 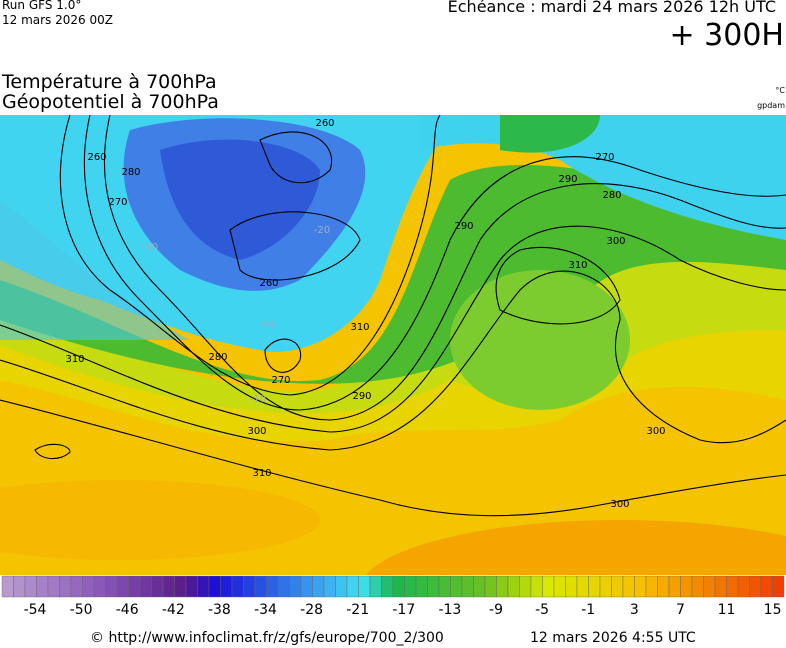 I want to click on colorbar-label: -28, so click(x=311, y=610).